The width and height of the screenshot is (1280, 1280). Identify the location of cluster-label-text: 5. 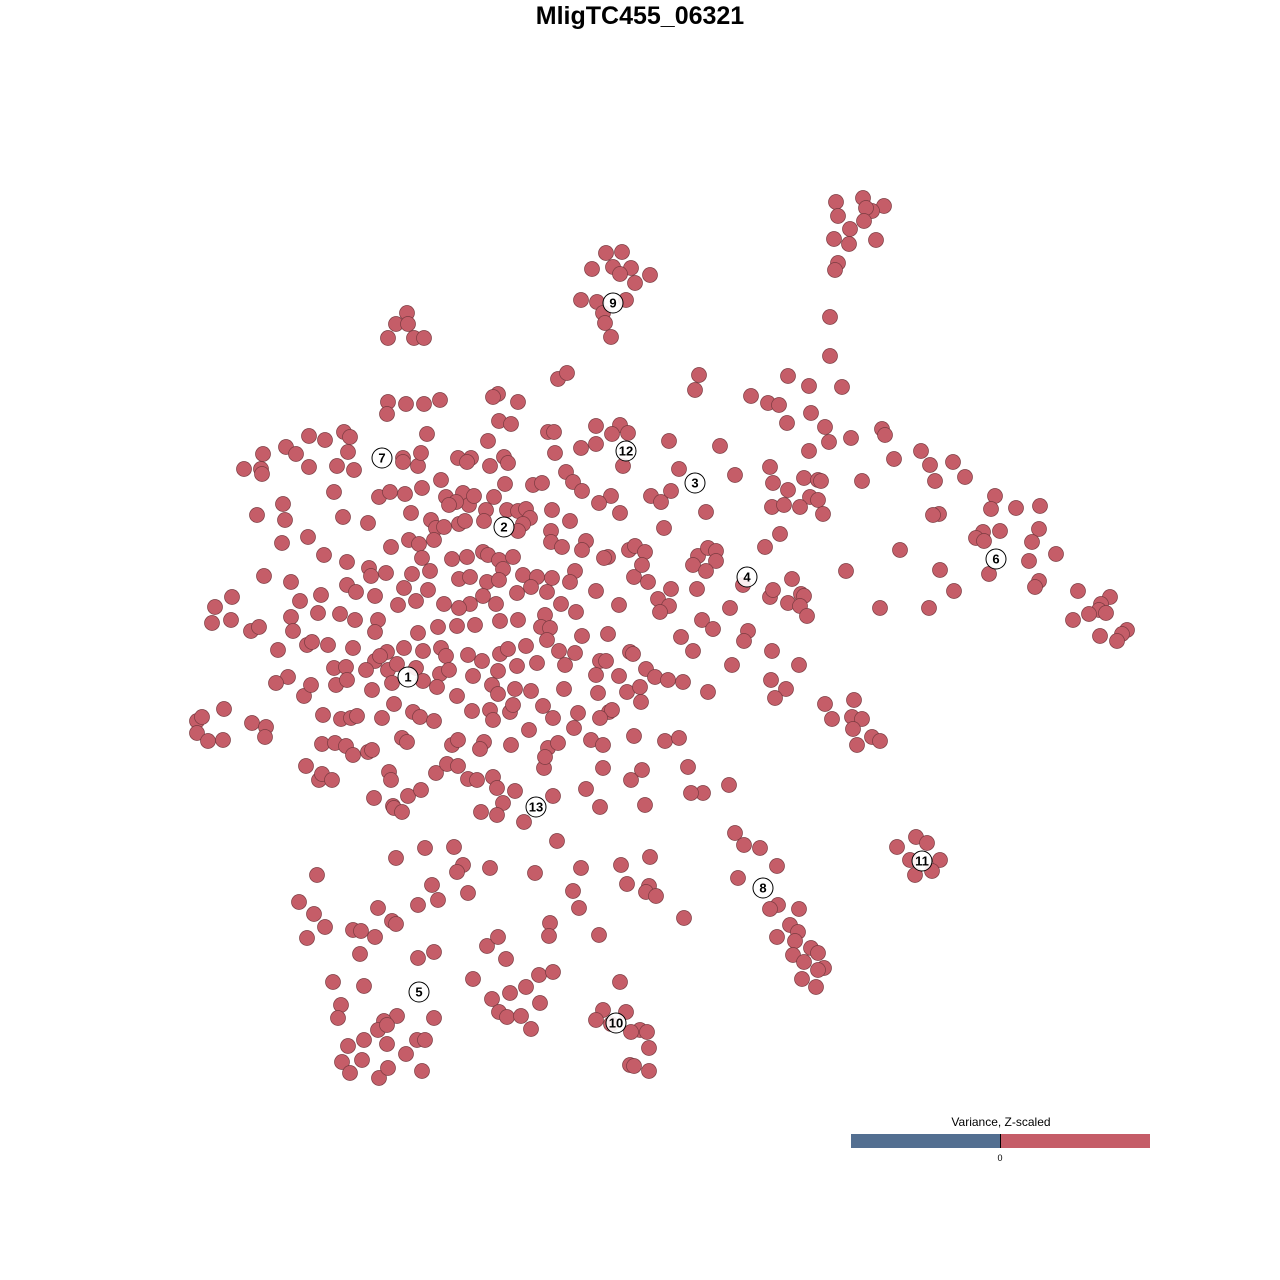
(418, 992).